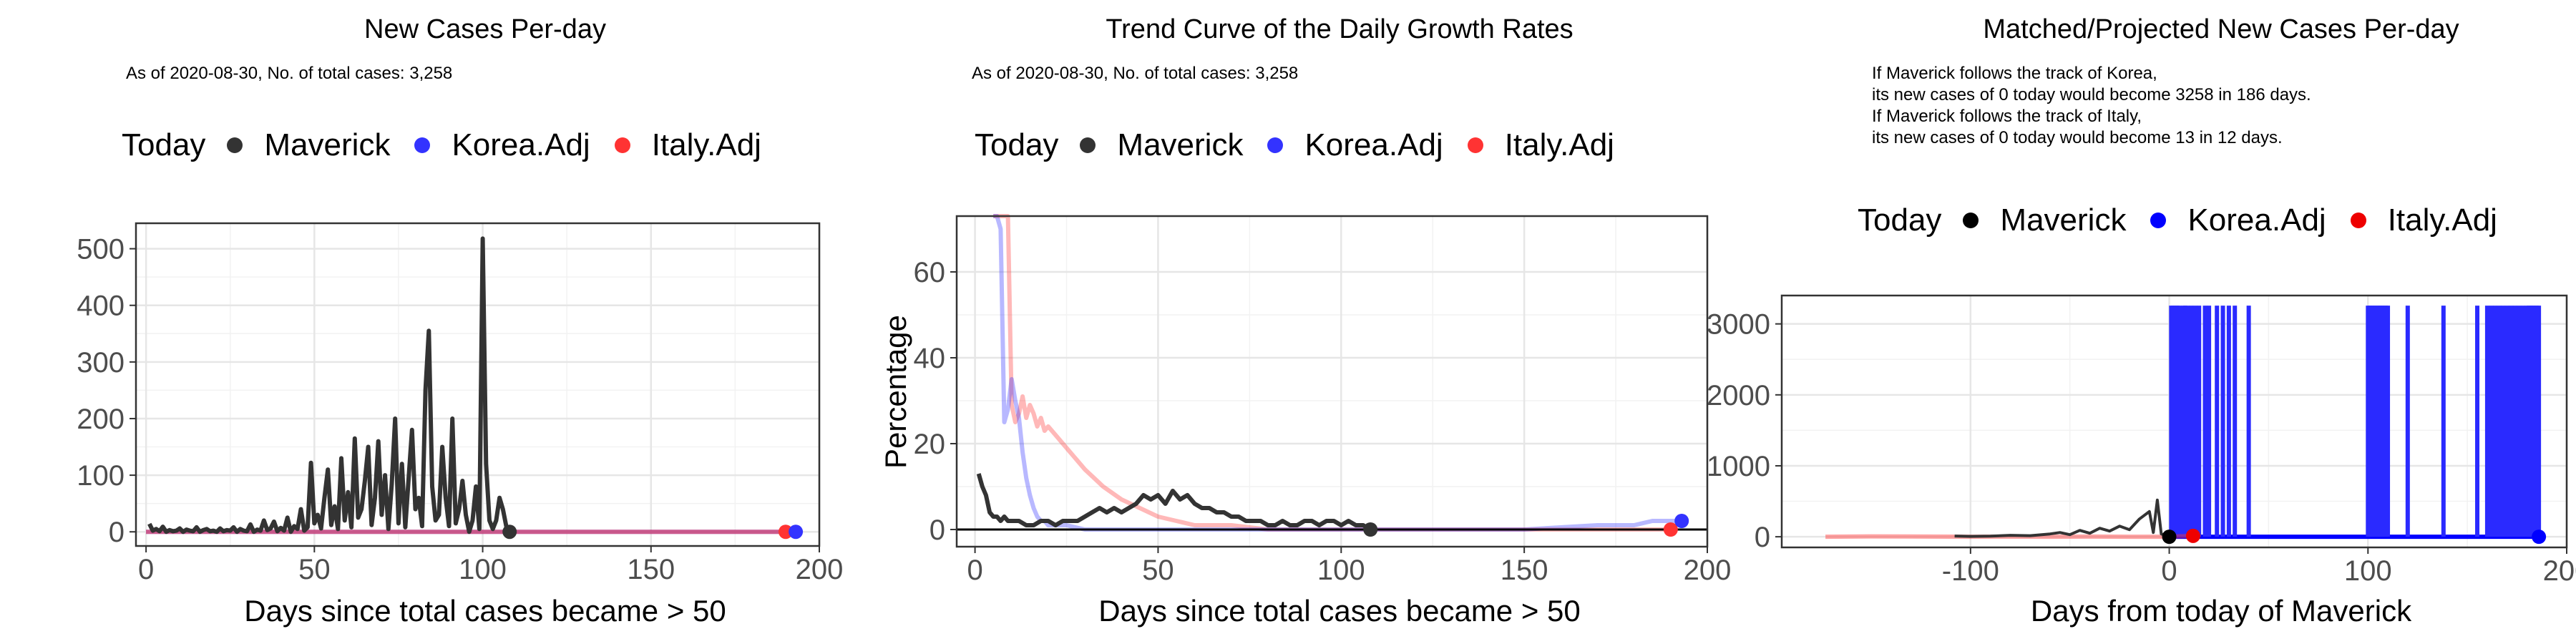 The height and width of the screenshot is (644, 2576). I want to click on y-tick-label: 200, so click(101, 419).